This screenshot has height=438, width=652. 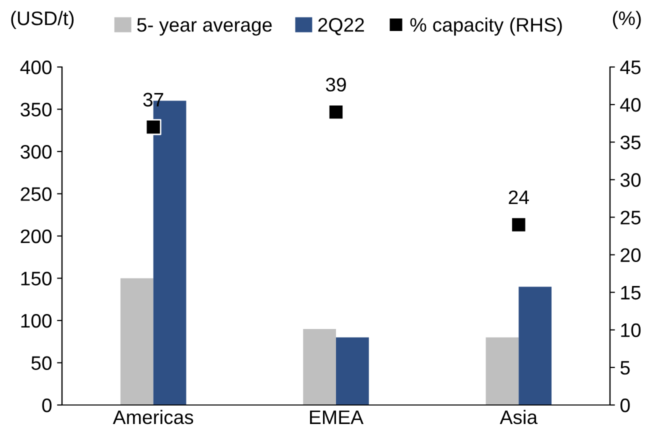 I want to click on y-tick-label: 400, so click(x=36, y=67).